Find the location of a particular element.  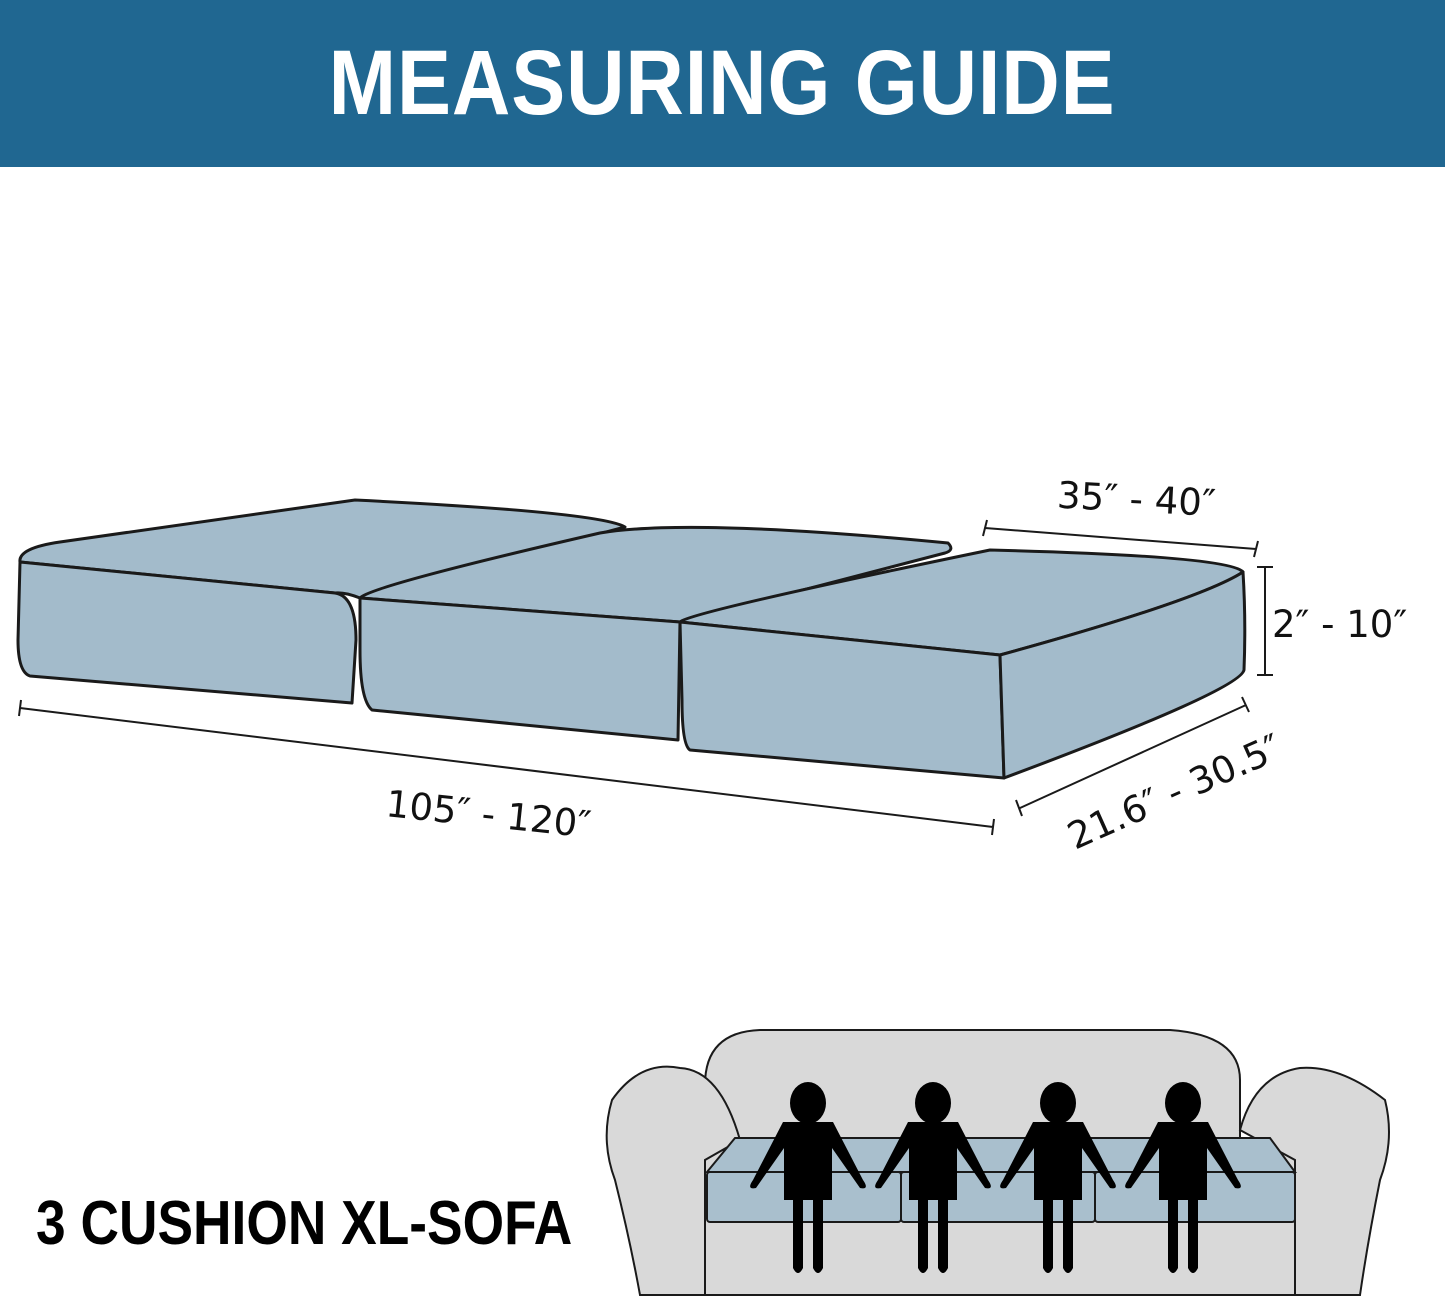

cushion-length-label: 35″ - 40″ is located at coordinates (1136, 499).